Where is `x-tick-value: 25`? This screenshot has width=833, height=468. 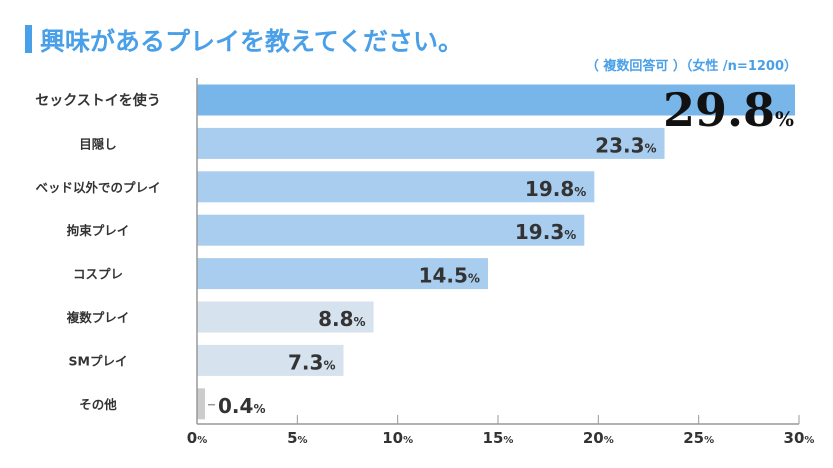
x-tick-value: 25 is located at coordinates (693, 438).